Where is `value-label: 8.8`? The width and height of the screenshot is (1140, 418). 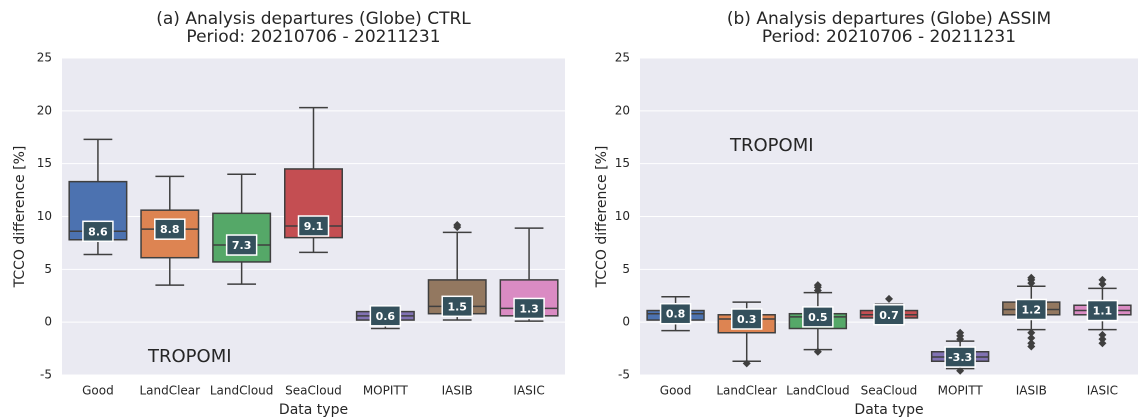 value-label: 8.8 is located at coordinates (170, 229).